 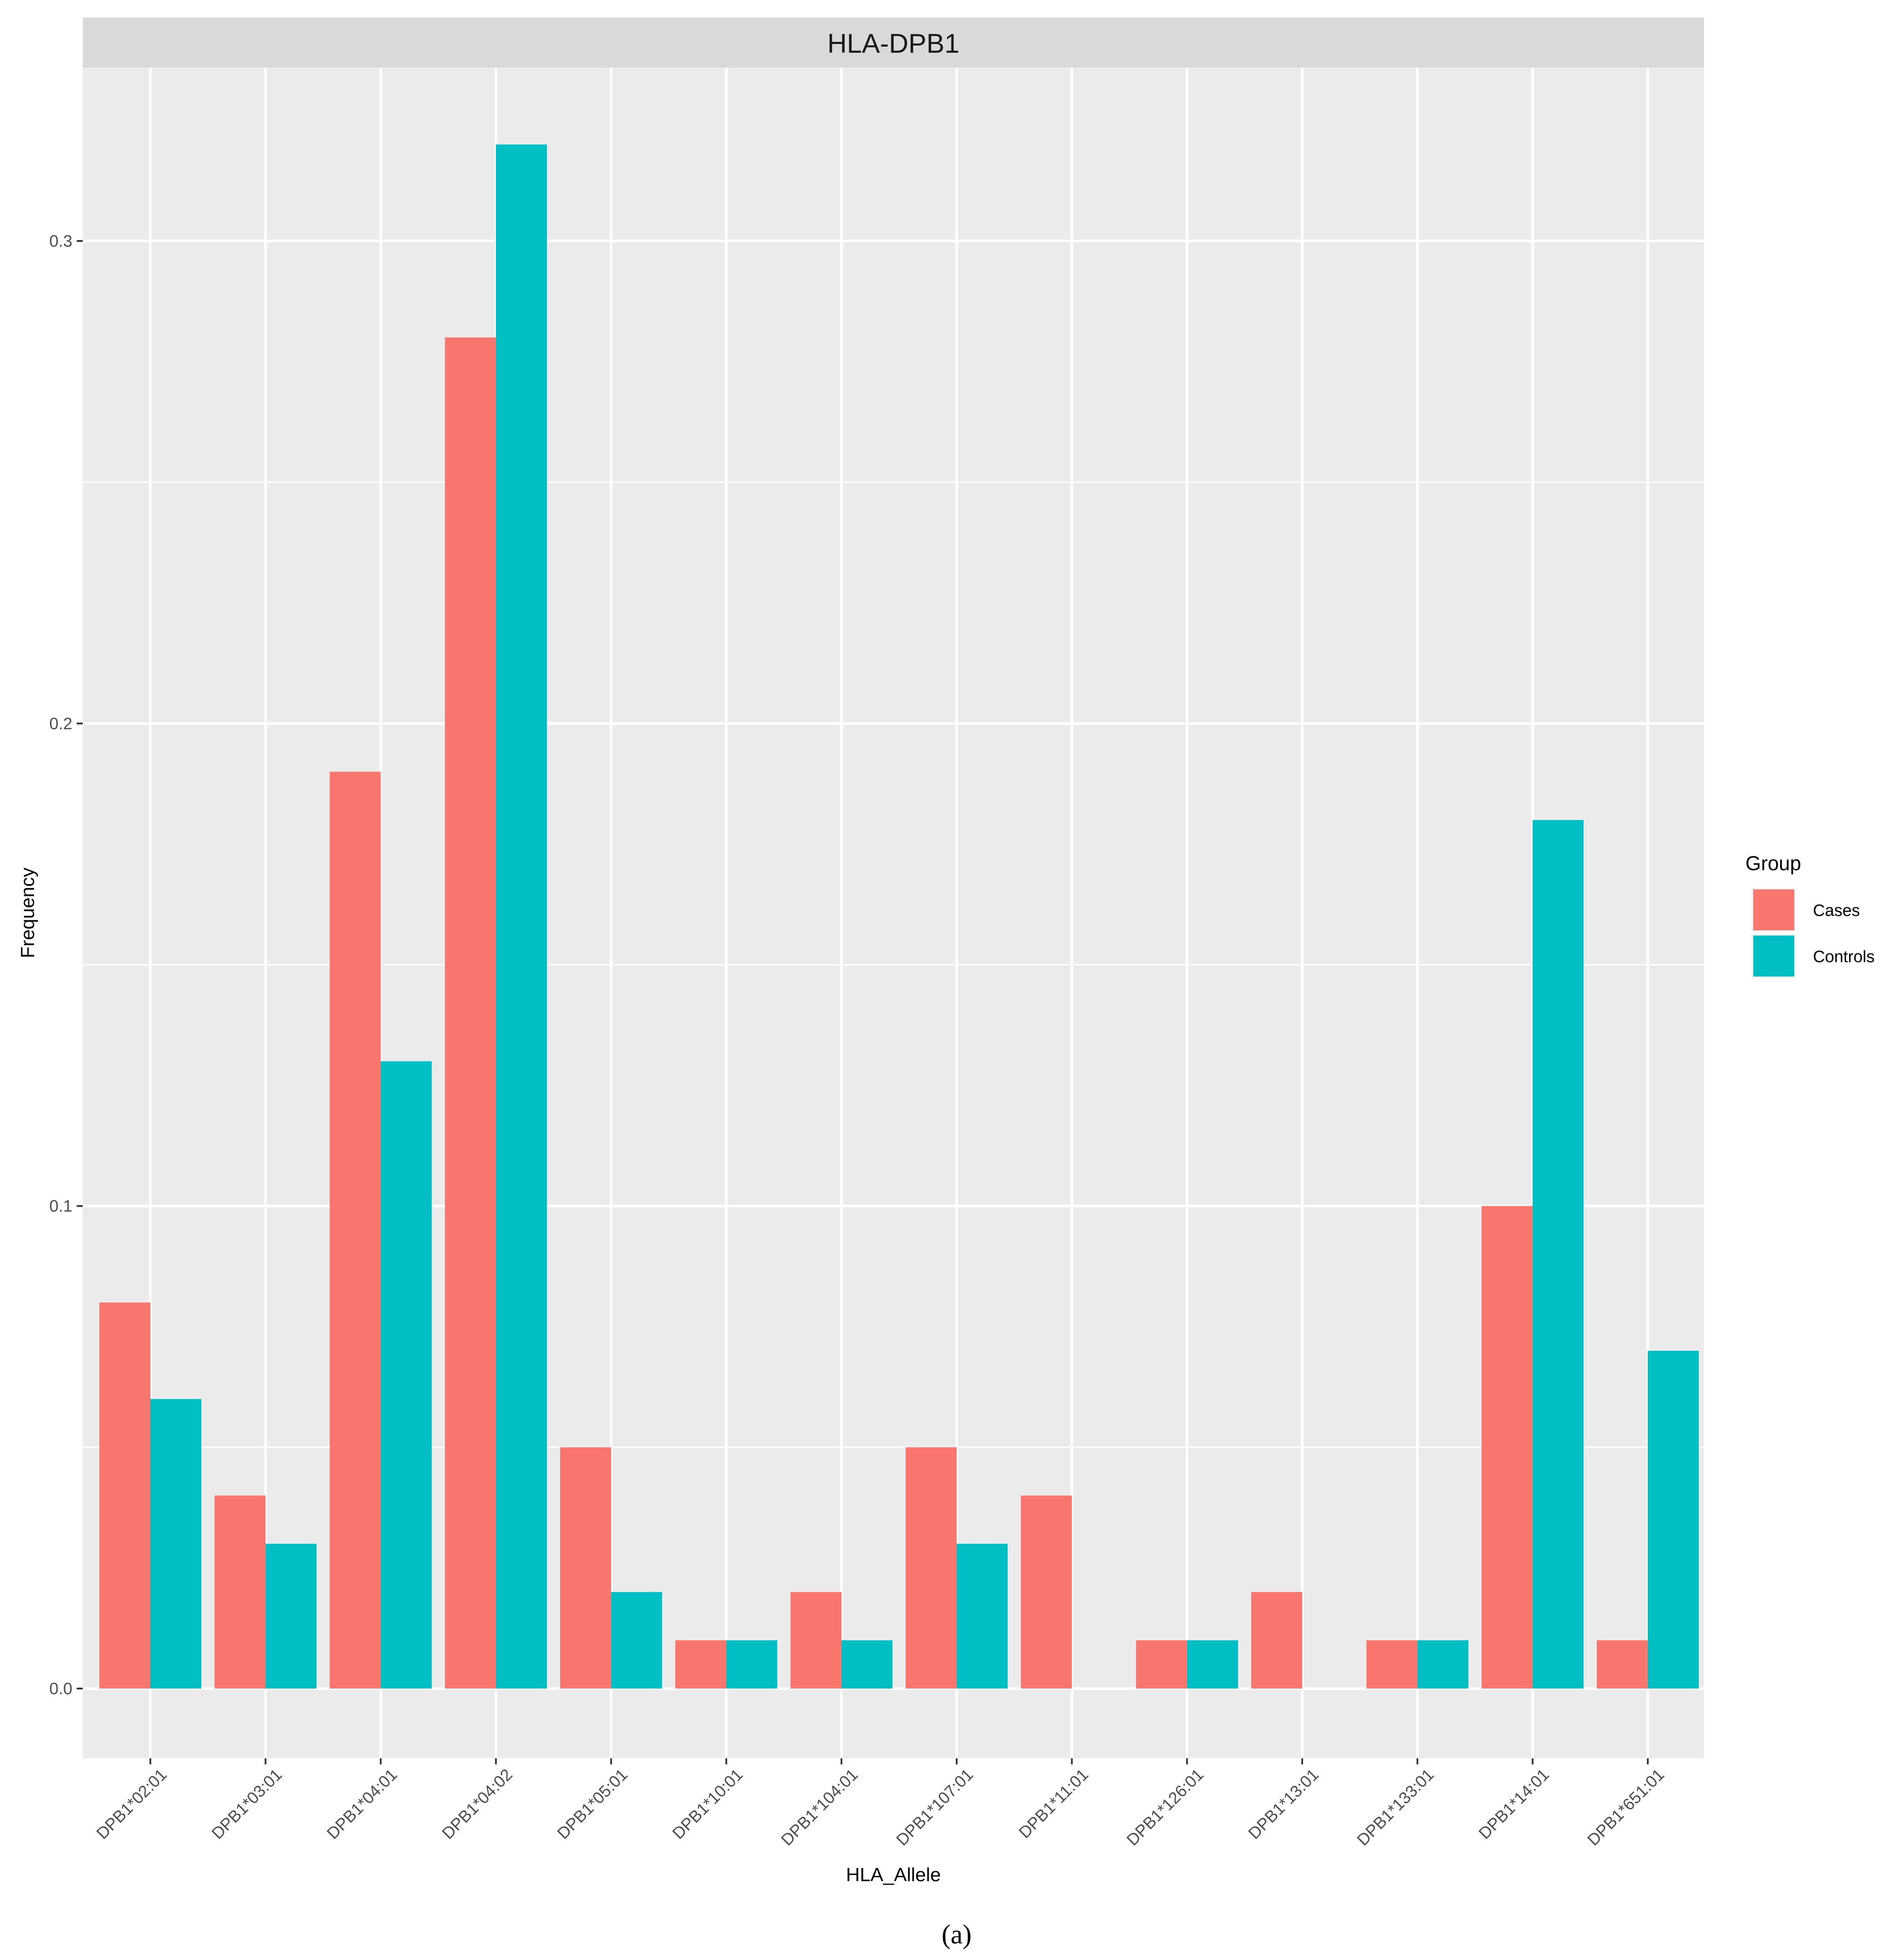 I want to click on x-tick-label: DPB1*03:01, so click(x=247, y=1804).